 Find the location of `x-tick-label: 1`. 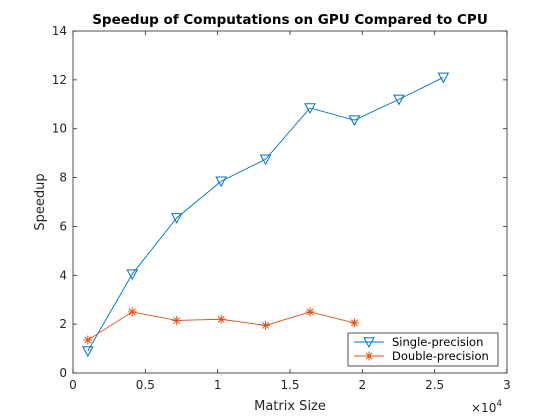

x-tick-label: 1 is located at coordinates (218, 385).